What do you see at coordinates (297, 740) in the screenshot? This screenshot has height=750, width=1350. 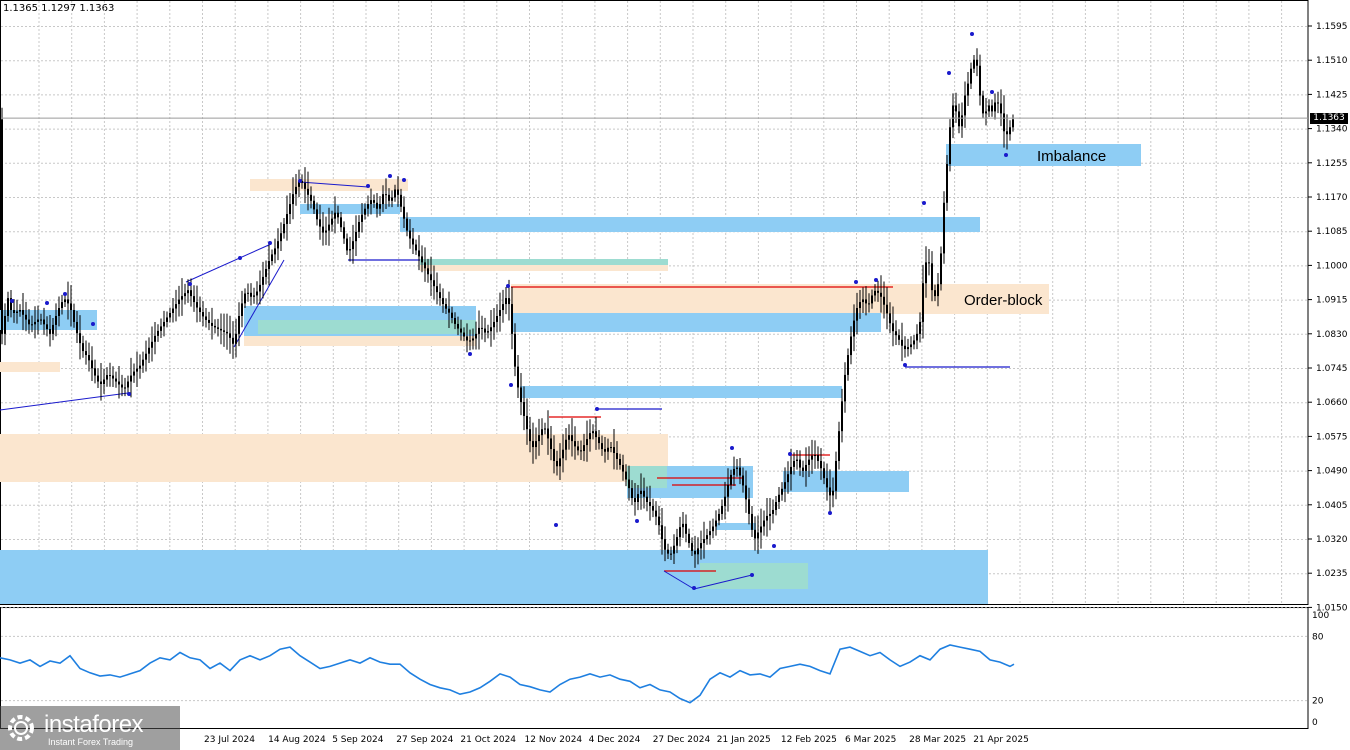 I see `time-tick-label: 14 Aug 2024` at bounding box center [297, 740].